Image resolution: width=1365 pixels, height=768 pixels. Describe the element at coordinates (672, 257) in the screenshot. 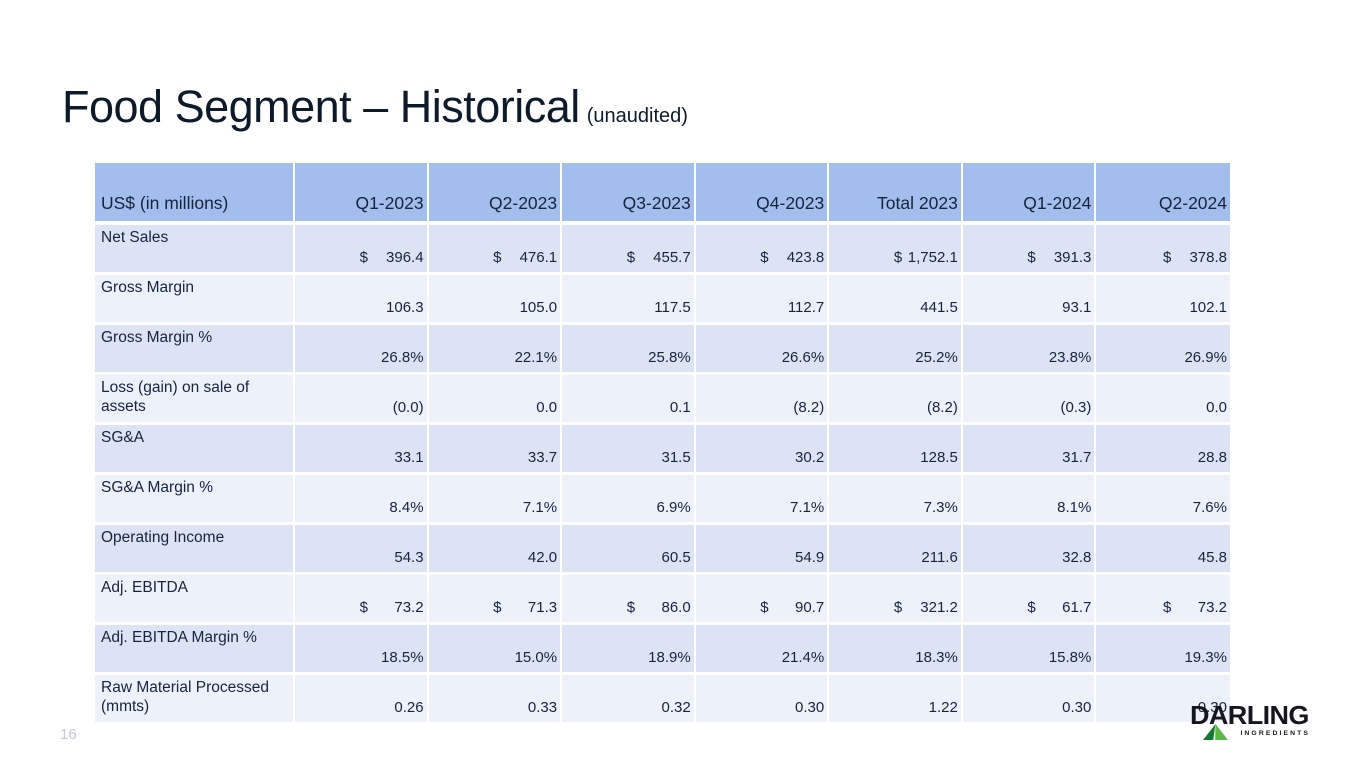

I see `cell-value: 455.7` at that location.